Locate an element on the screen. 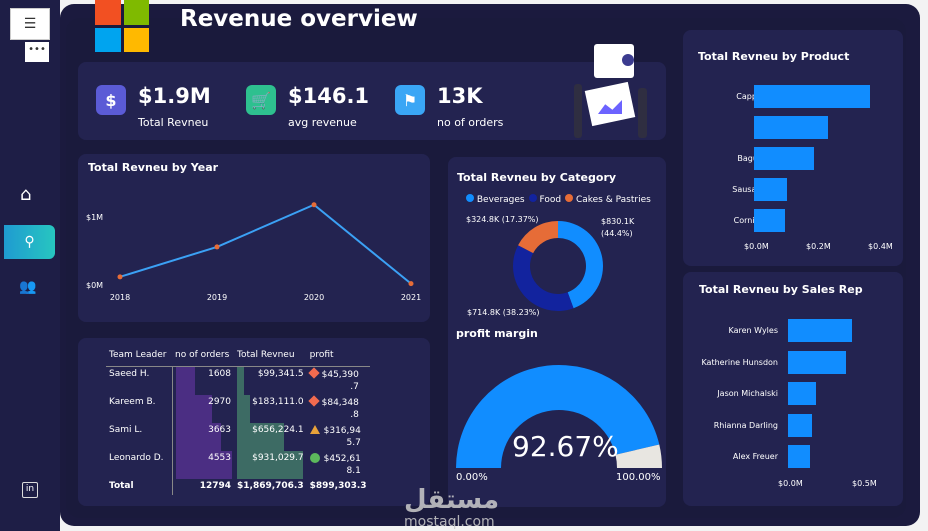  label-cakes: $324.8K (17.37%) is located at coordinates (502, 219).